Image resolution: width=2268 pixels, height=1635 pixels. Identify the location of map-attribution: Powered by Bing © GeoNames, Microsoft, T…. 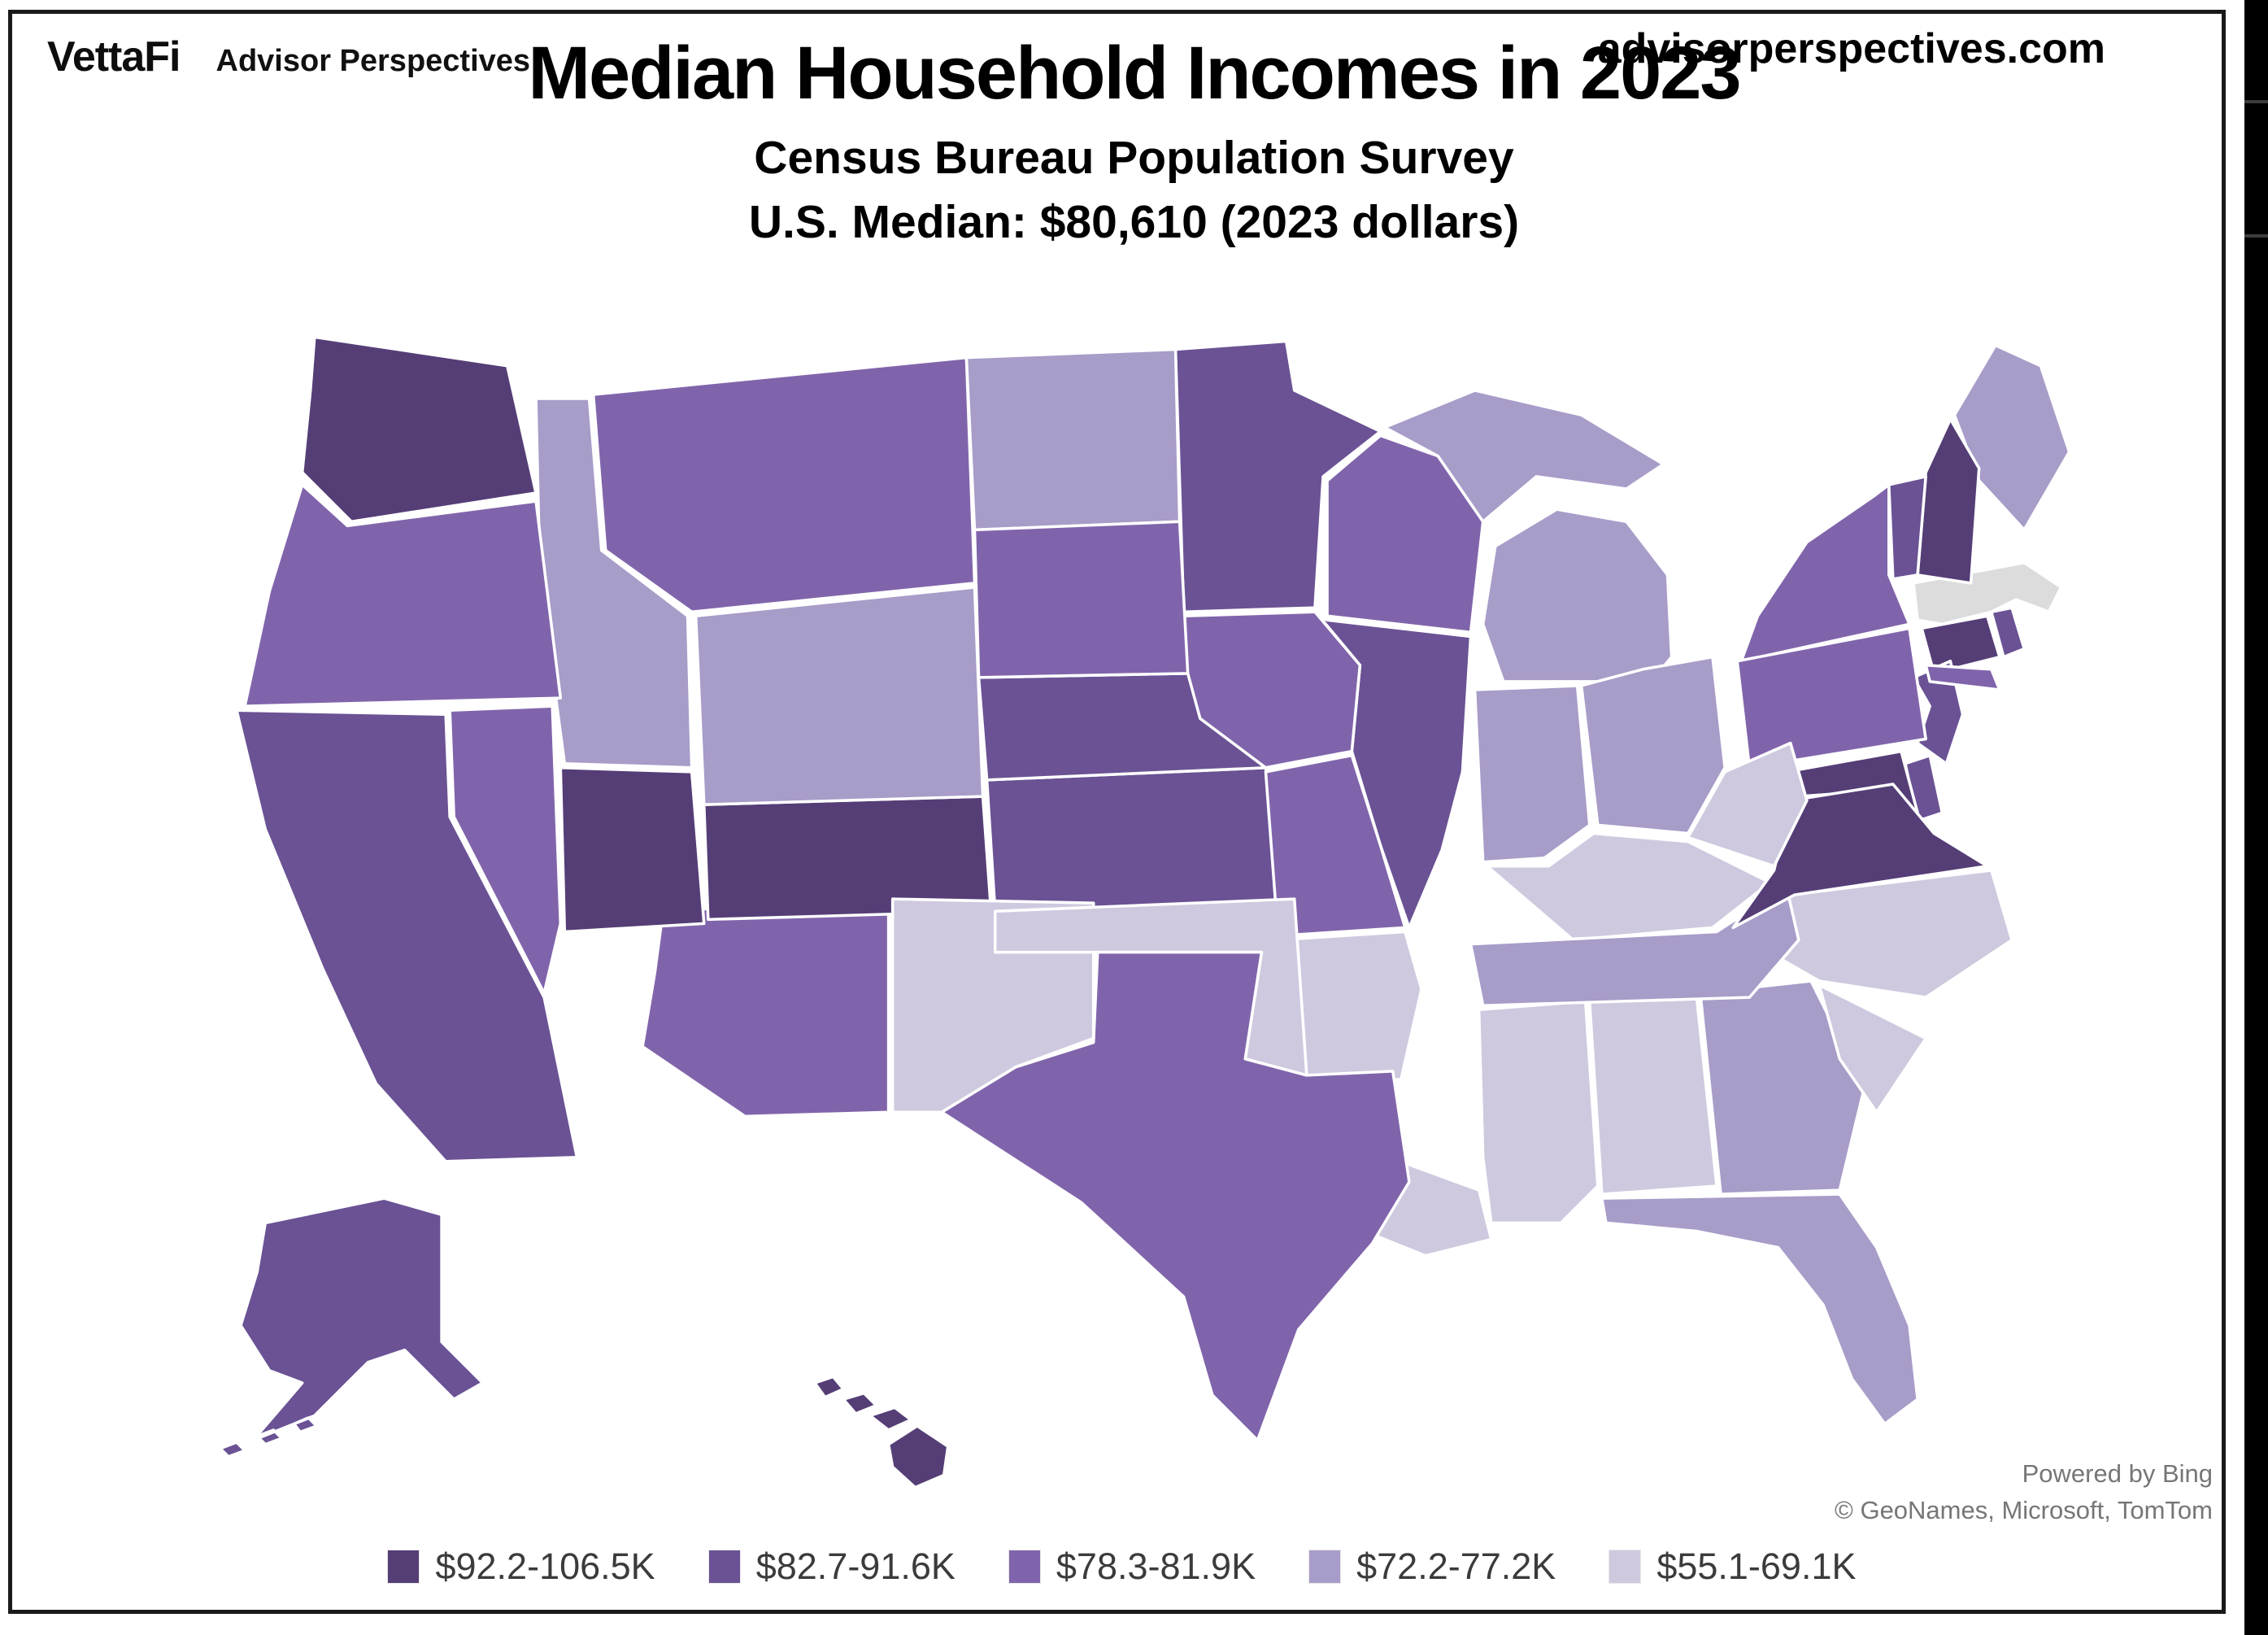
(2024, 1492).